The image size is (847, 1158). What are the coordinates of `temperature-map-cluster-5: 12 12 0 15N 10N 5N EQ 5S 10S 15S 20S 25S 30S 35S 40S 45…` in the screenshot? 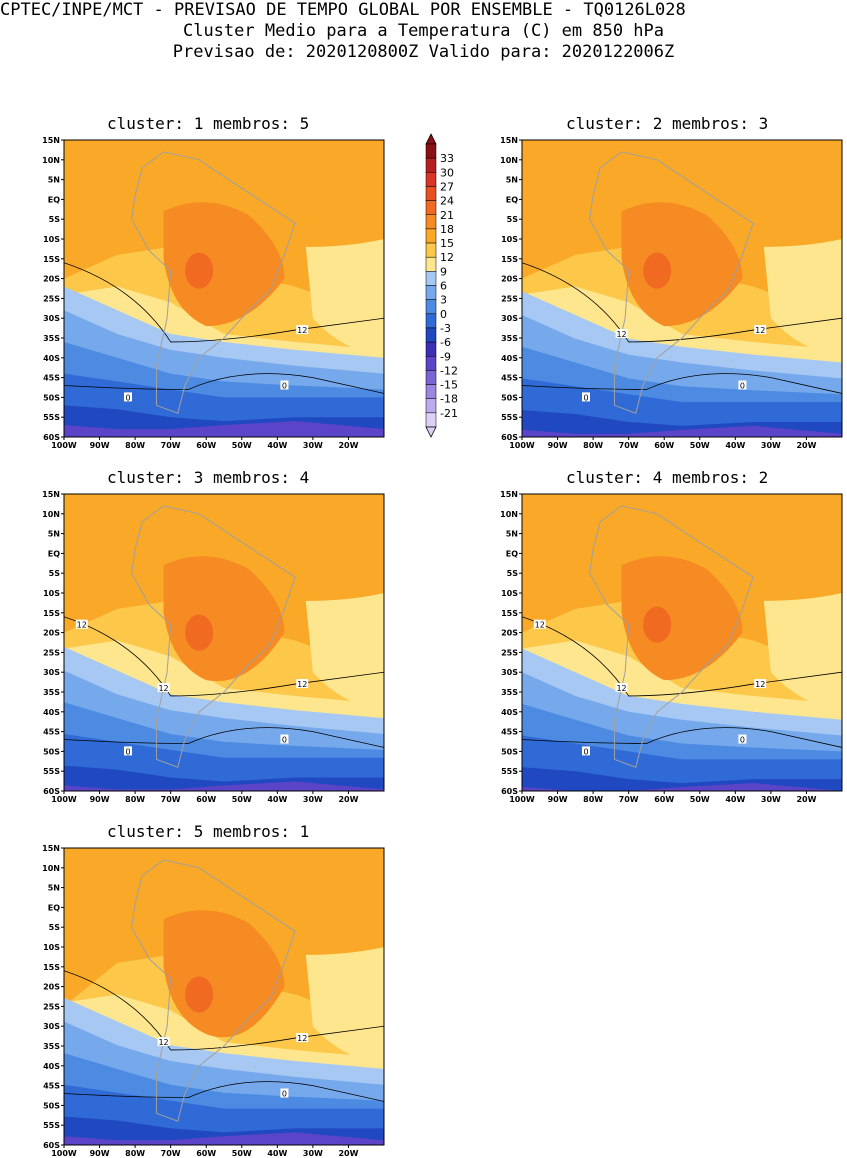 It's located at (213, 1001).